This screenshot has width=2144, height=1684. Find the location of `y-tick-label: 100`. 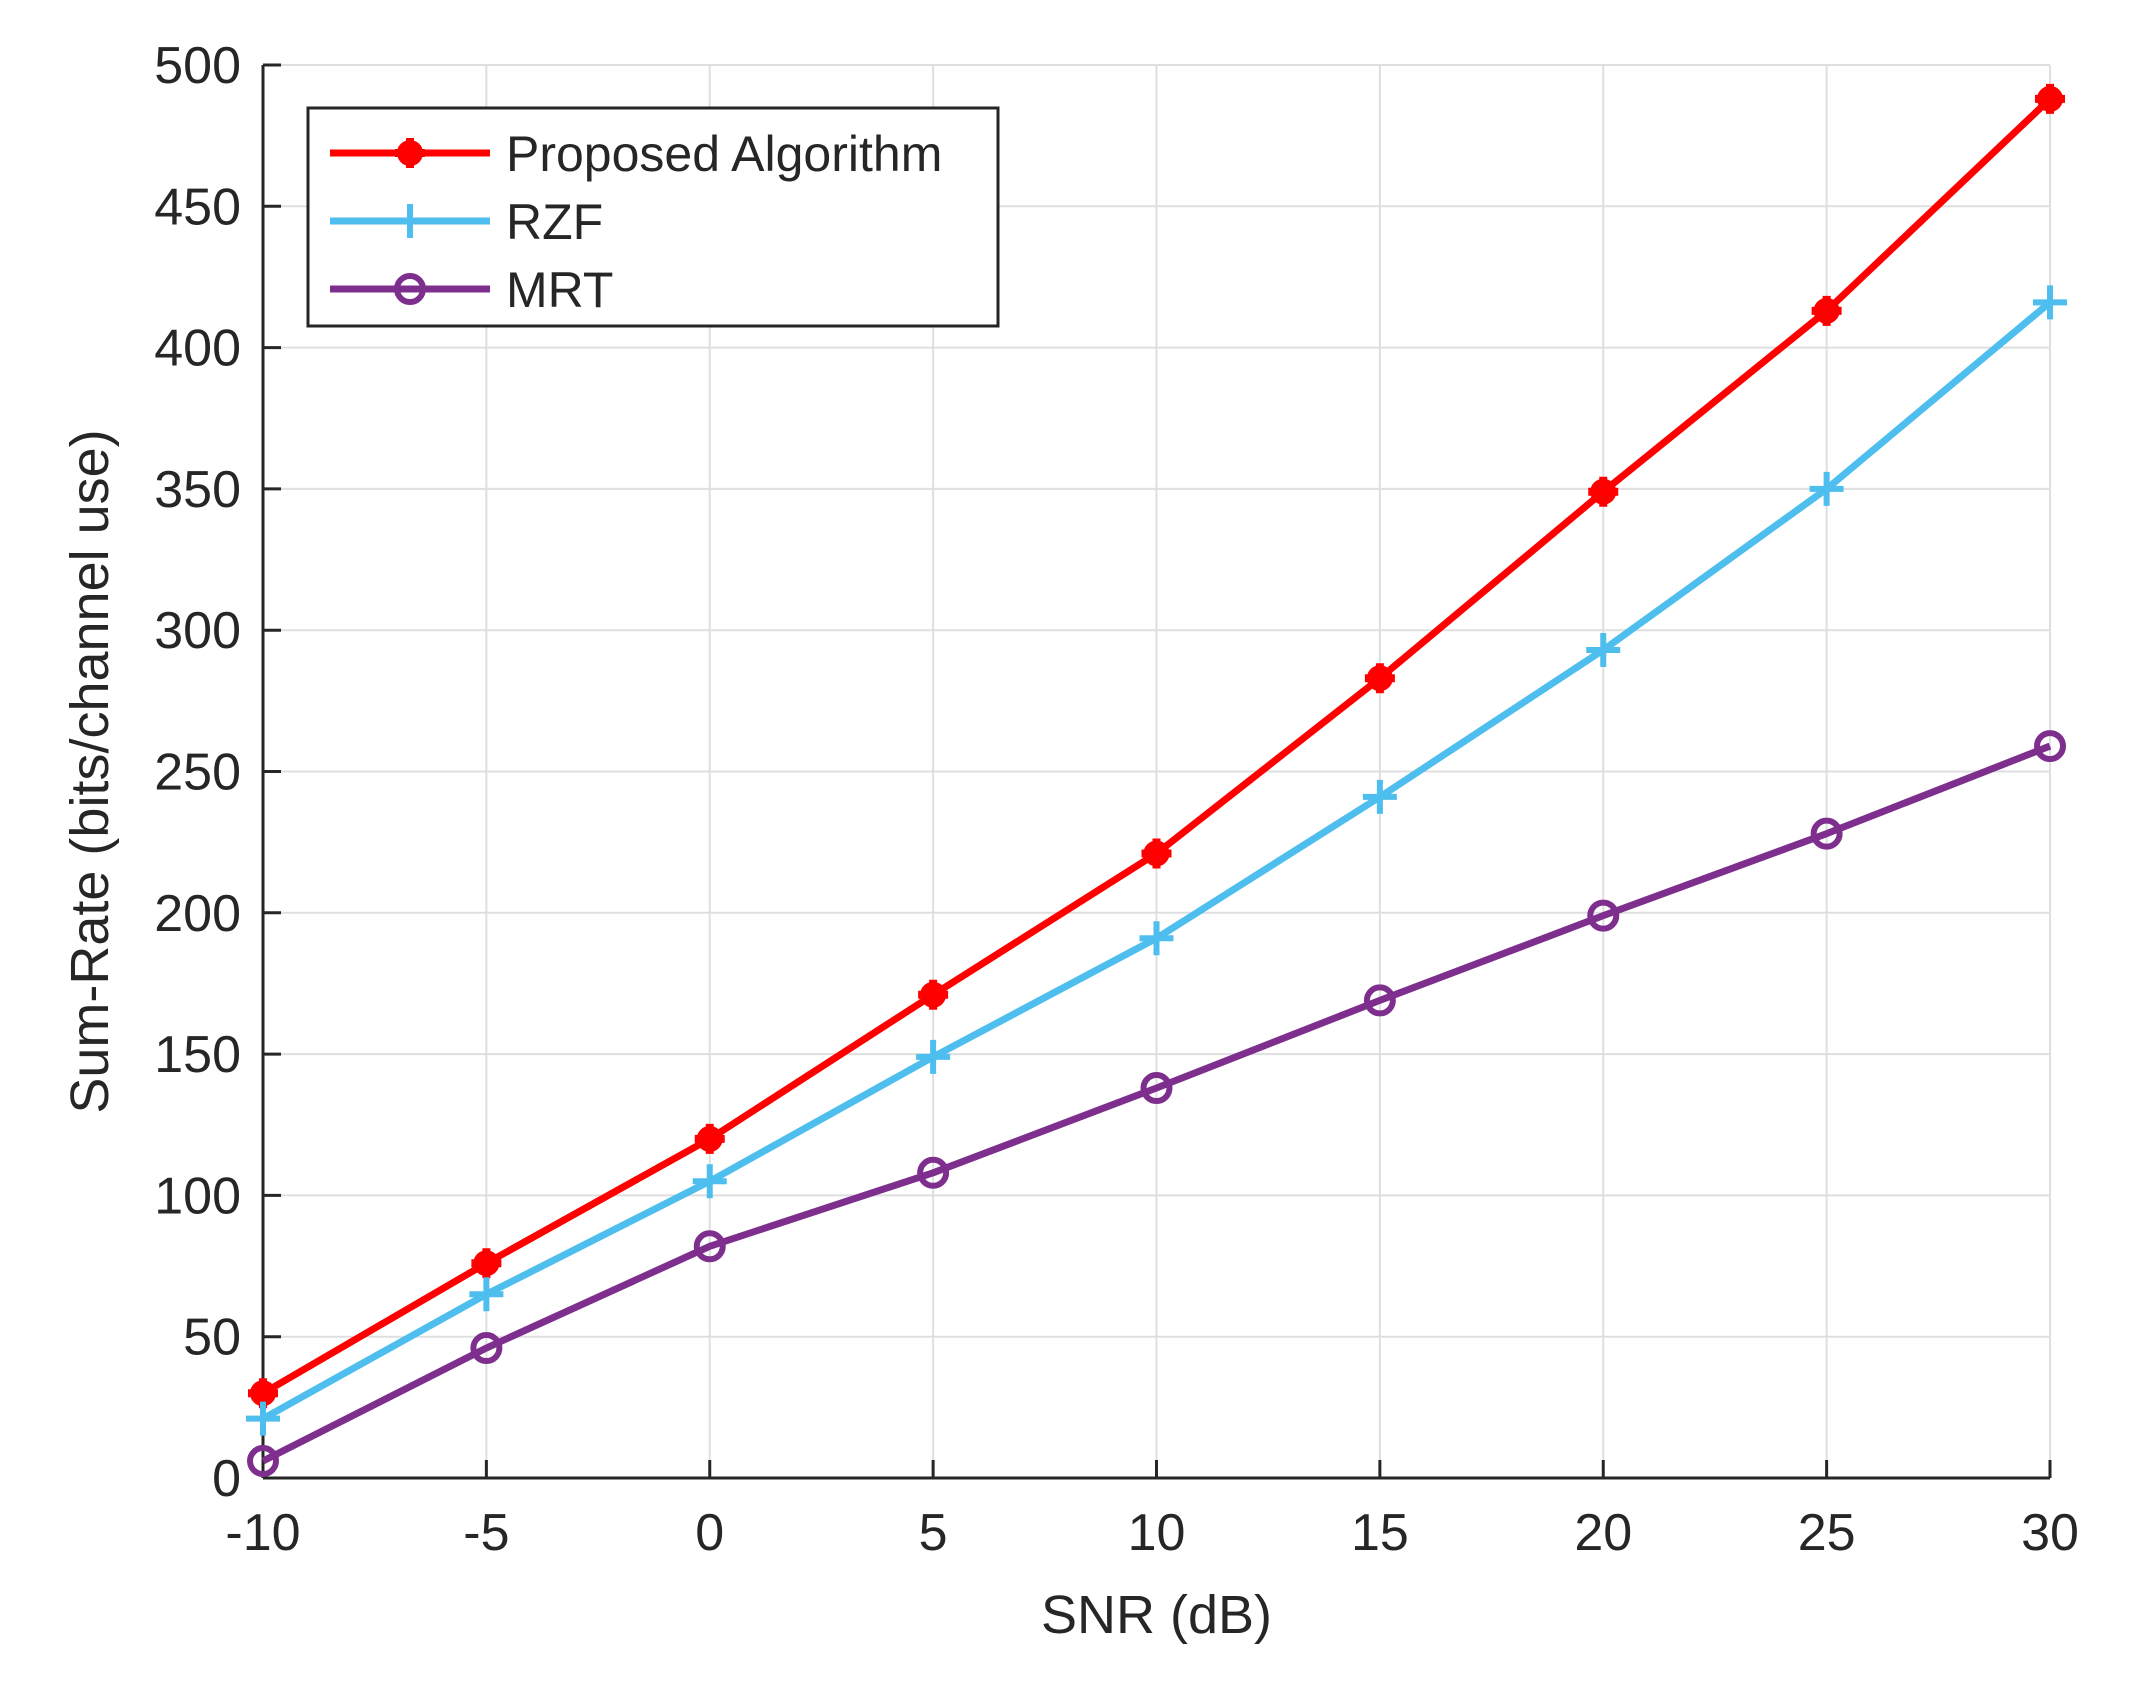

y-tick-label: 100 is located at coordinates (197, 1196).